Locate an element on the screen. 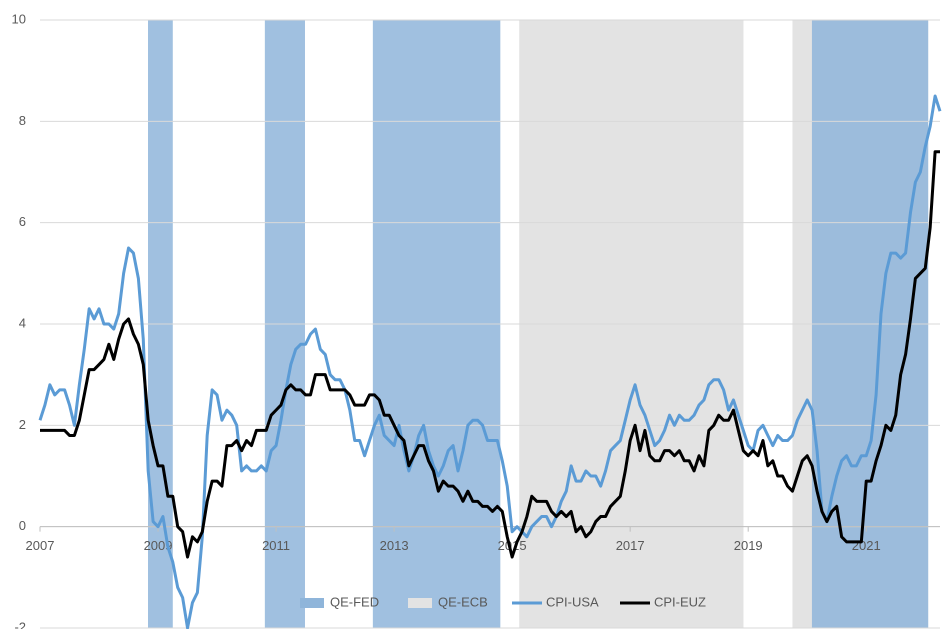 This screenshot has height=634, width=942. x-tick-label: 2009 is located at coordinates (158, 545).